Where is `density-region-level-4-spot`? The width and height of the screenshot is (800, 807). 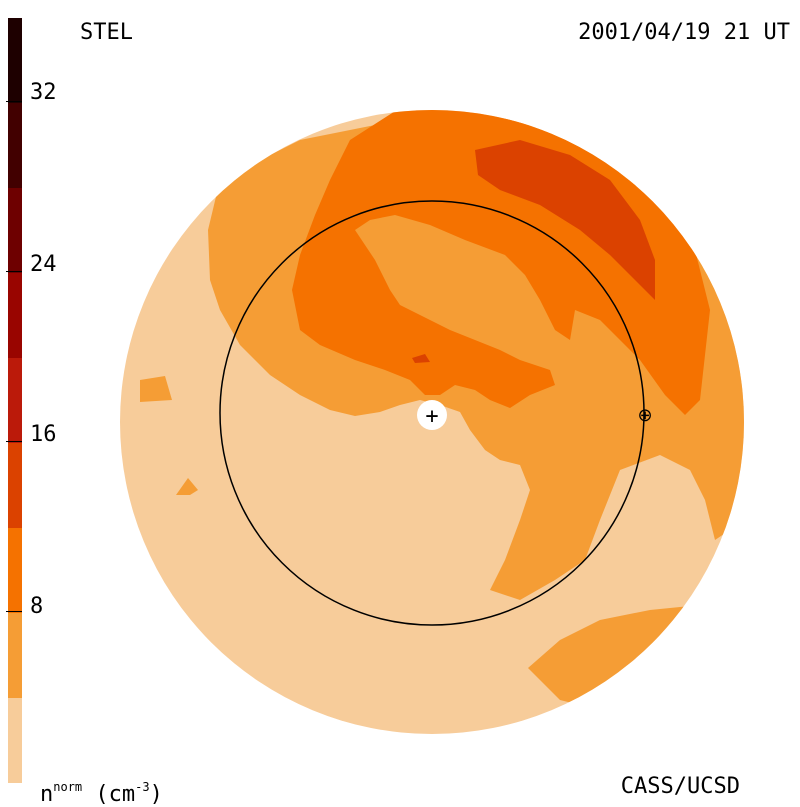 density-region-level-4-spot is located at coordinates (421, 358).